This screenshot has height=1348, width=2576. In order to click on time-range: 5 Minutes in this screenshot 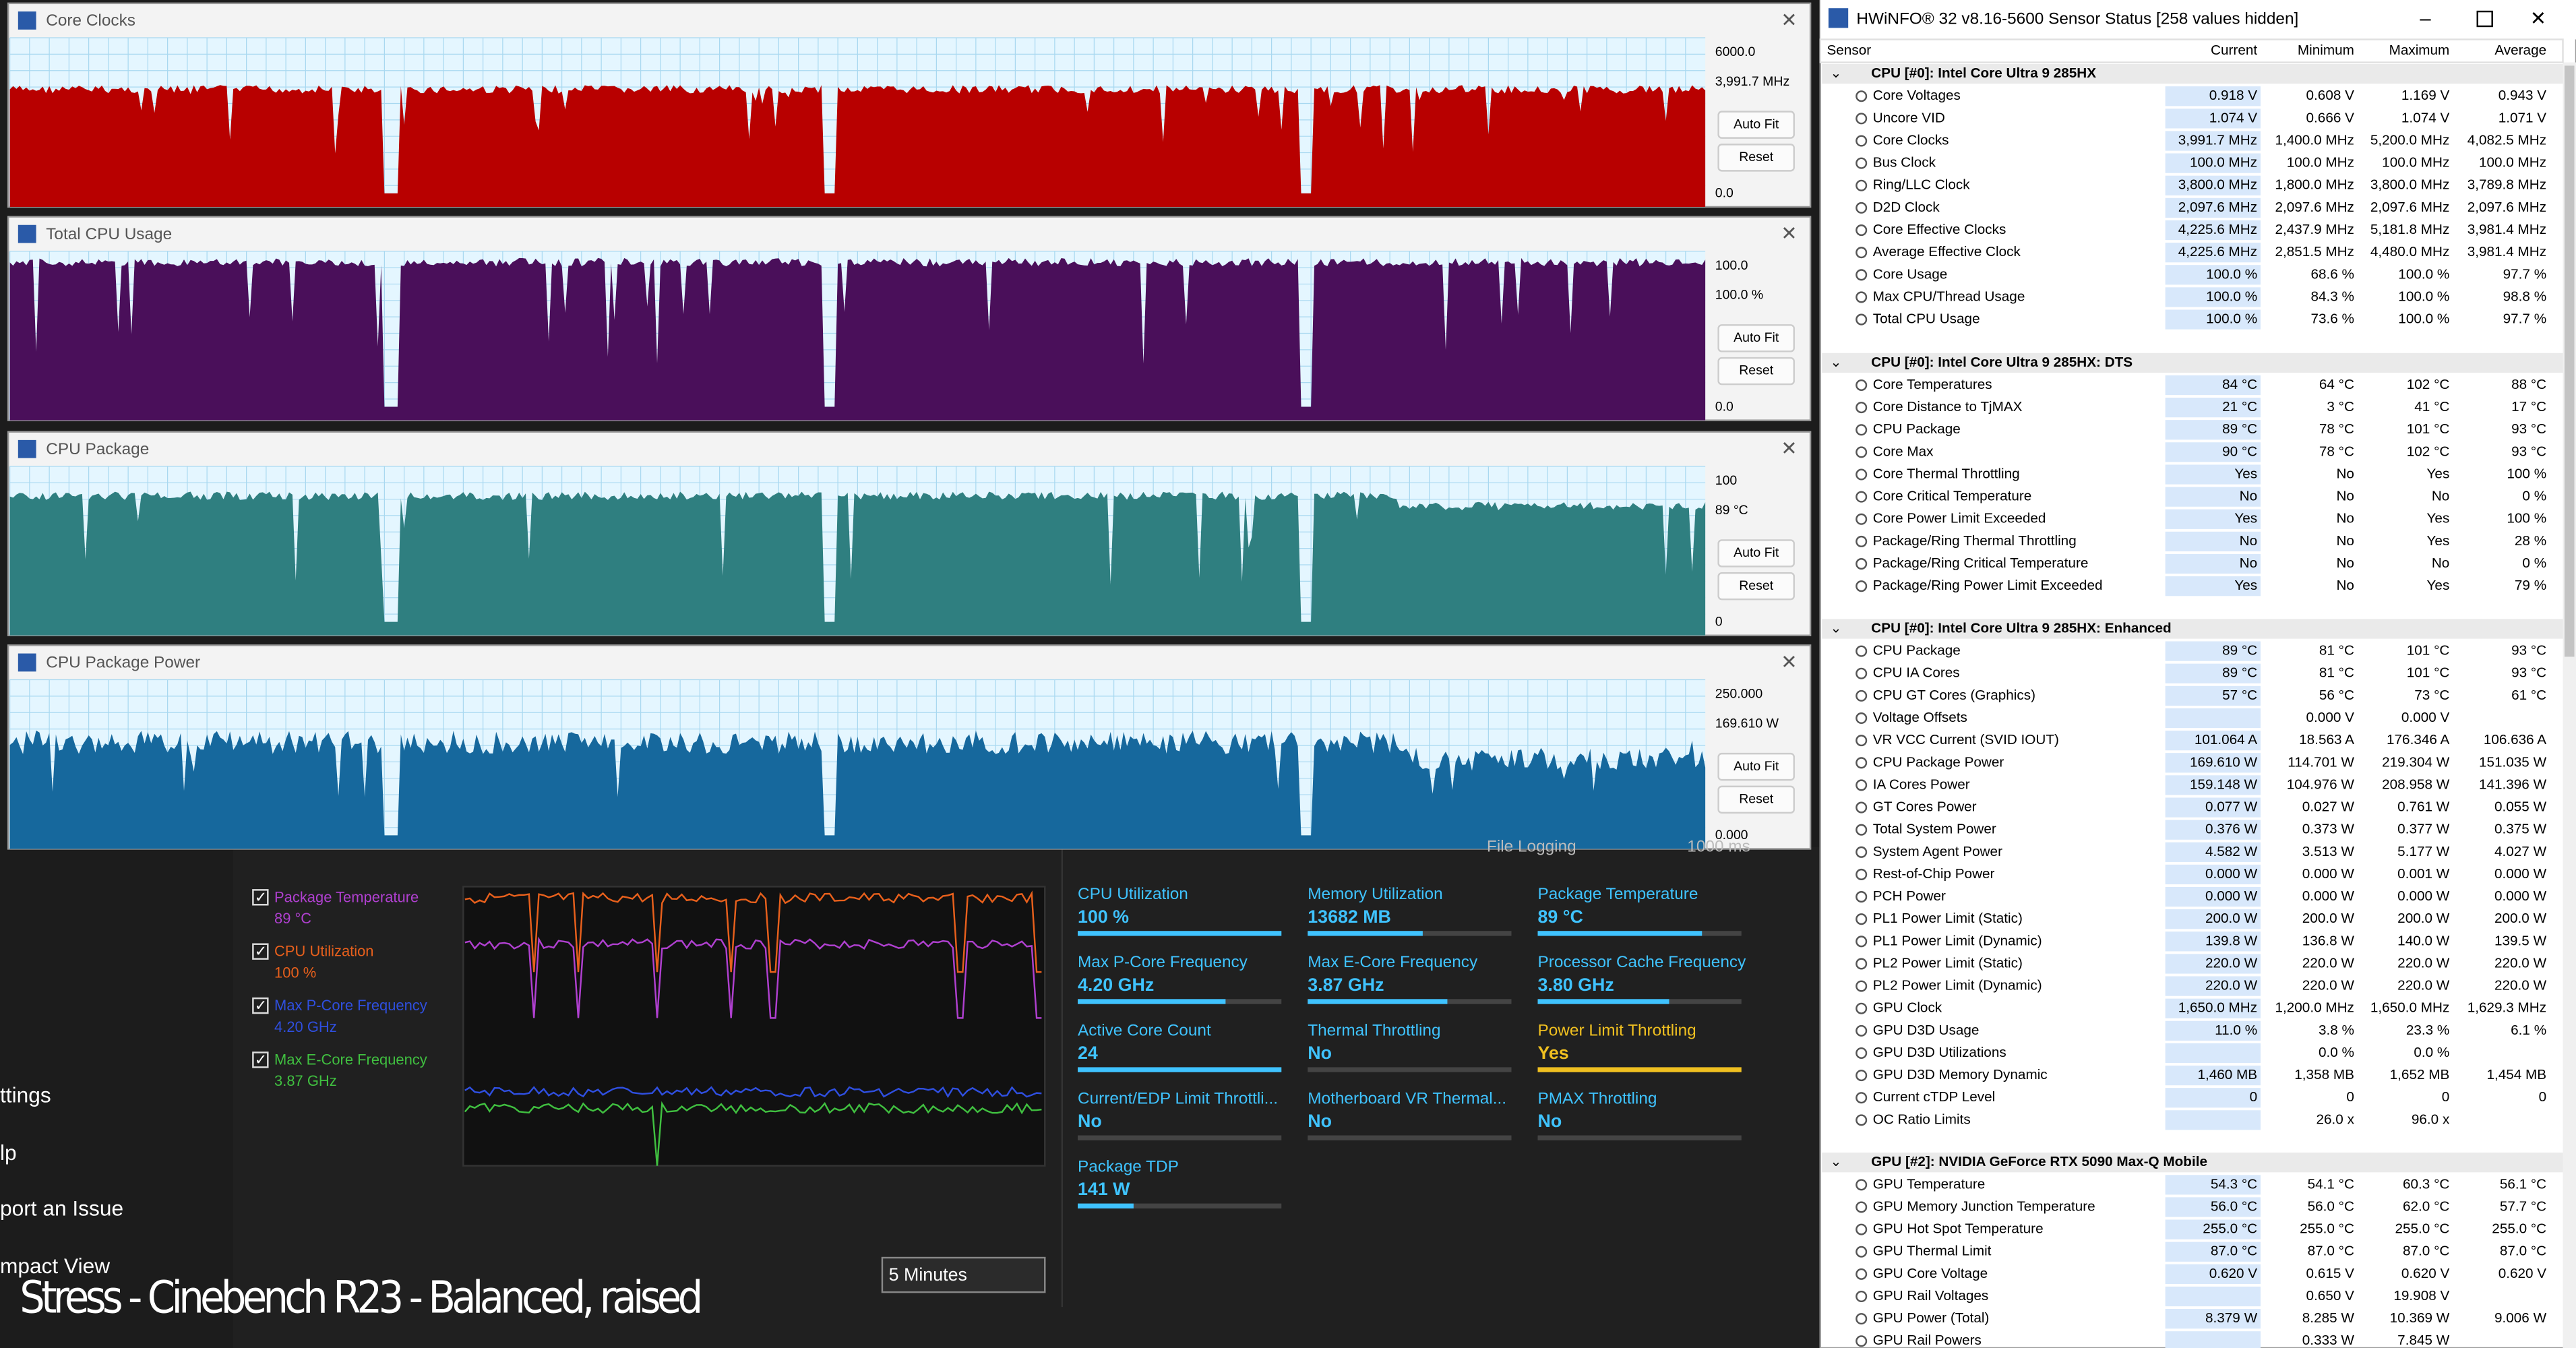, I will do `click(928, 1274)`.